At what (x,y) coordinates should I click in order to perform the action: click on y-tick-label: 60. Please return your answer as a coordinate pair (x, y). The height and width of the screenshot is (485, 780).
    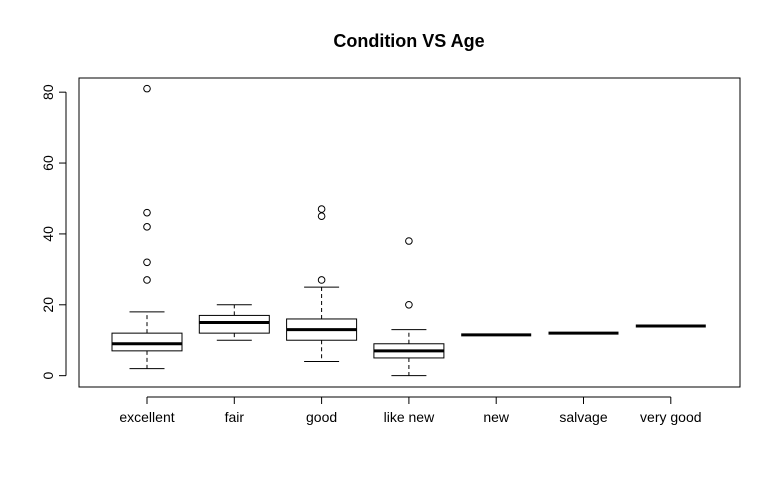
    Looking at the image, I should click on (48, 163).